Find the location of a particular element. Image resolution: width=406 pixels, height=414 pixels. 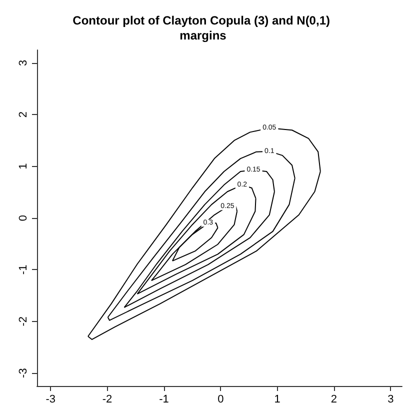

y-tick-label: -2 is located at coordinates (24, 321).